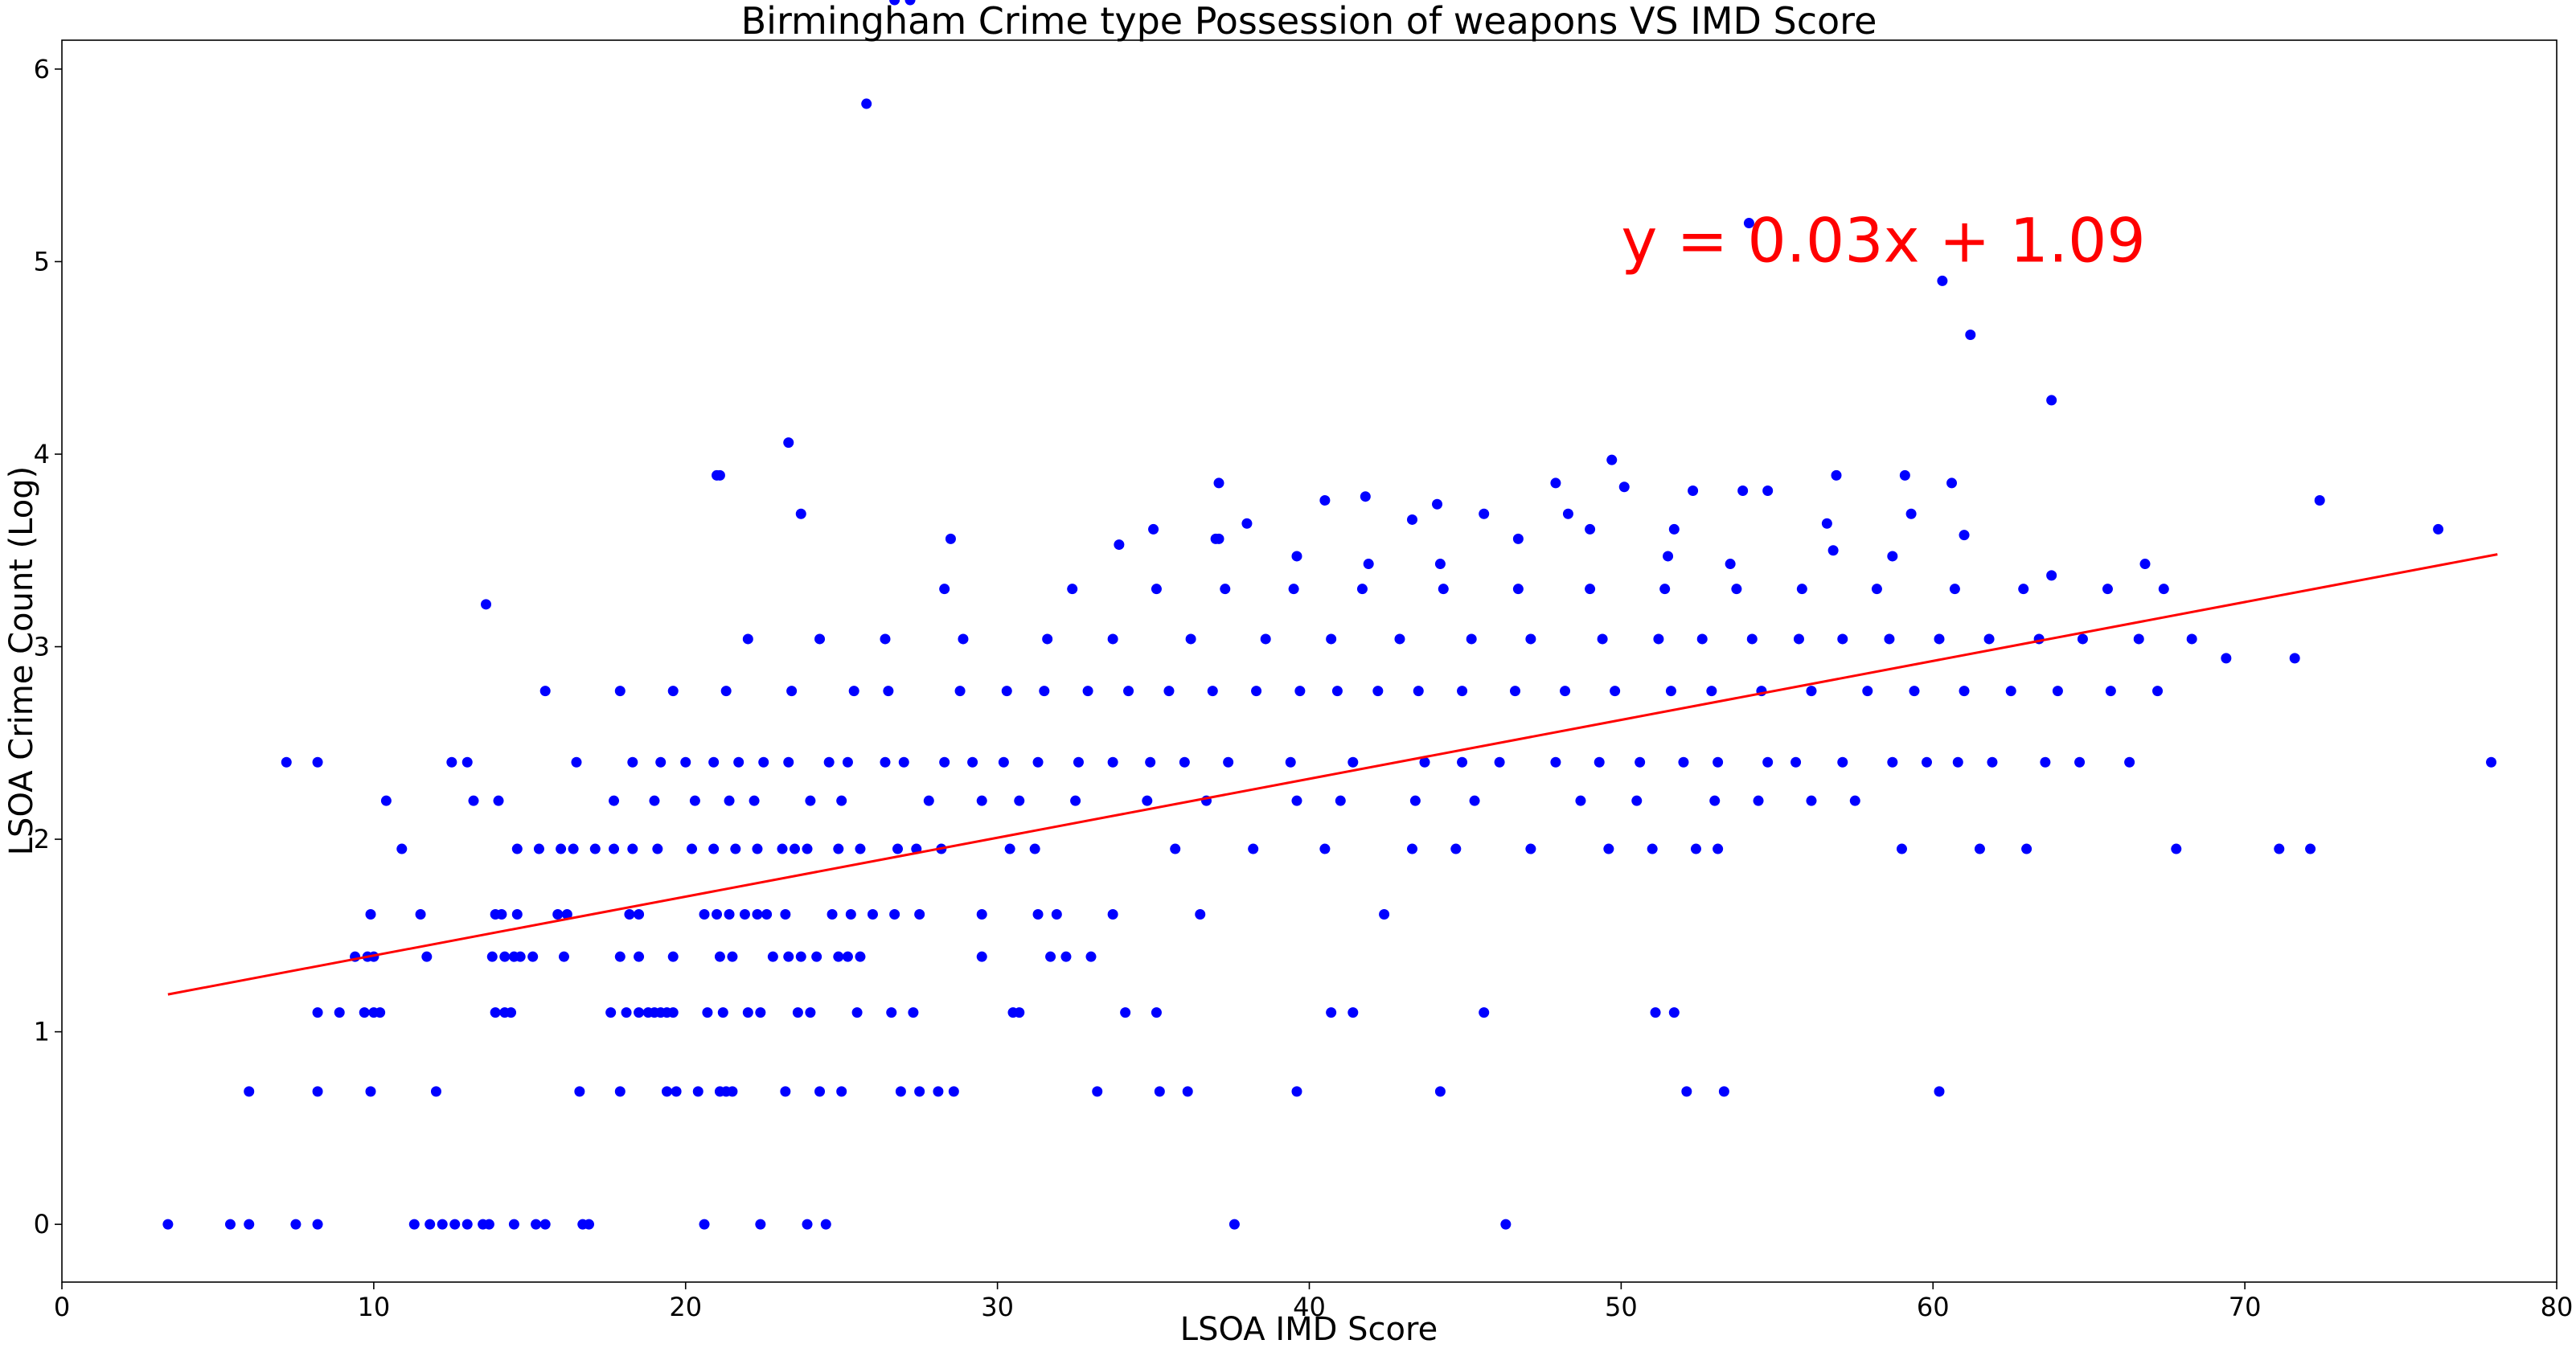 This screenshot has width=2576, height=1348. Describe the element at coordinates (42, 1224) in the screenshot. I see `y-tick-label: 0` at that location.